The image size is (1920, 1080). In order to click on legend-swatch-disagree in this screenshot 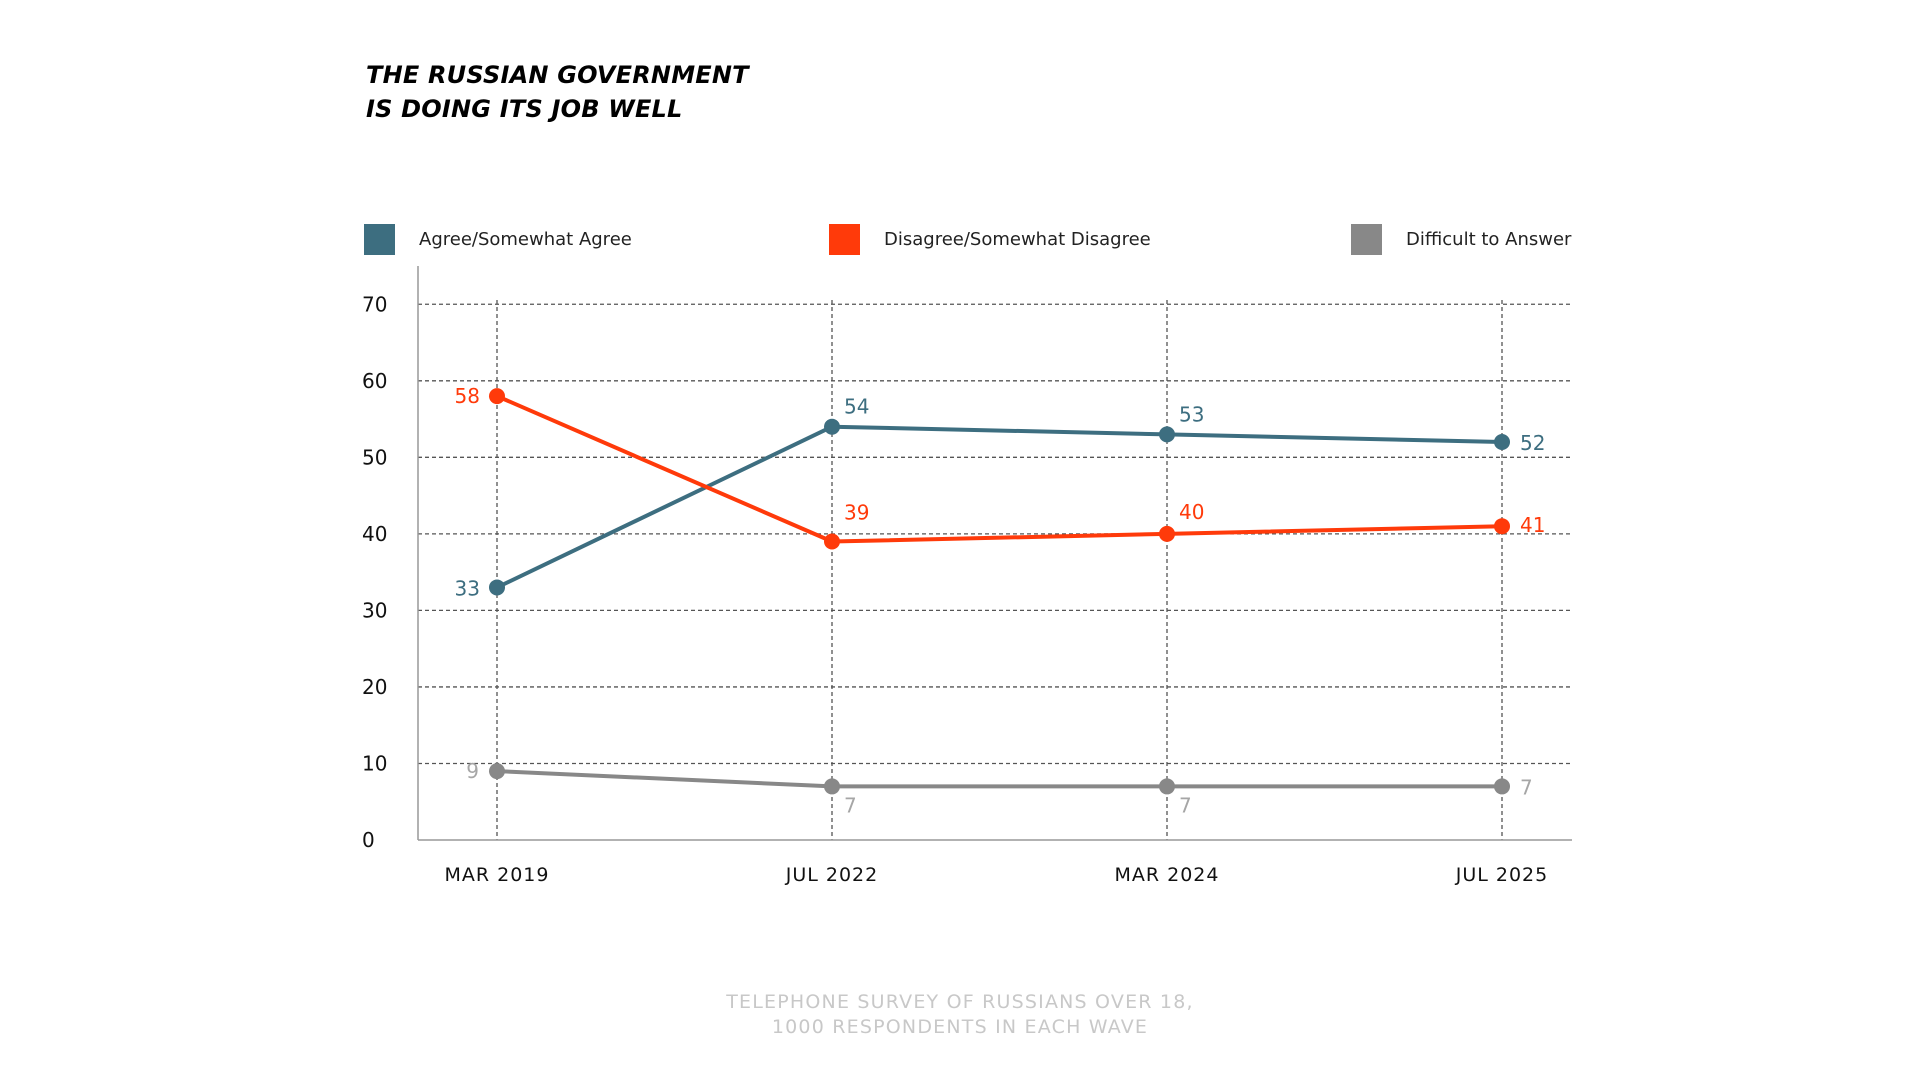, I will do `click(844, 239)`.